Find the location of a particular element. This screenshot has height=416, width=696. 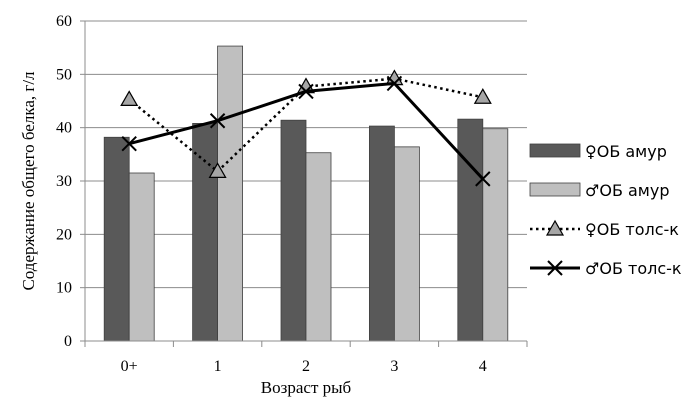

y-tick-label: 50 is located at coordinates (64, 74).